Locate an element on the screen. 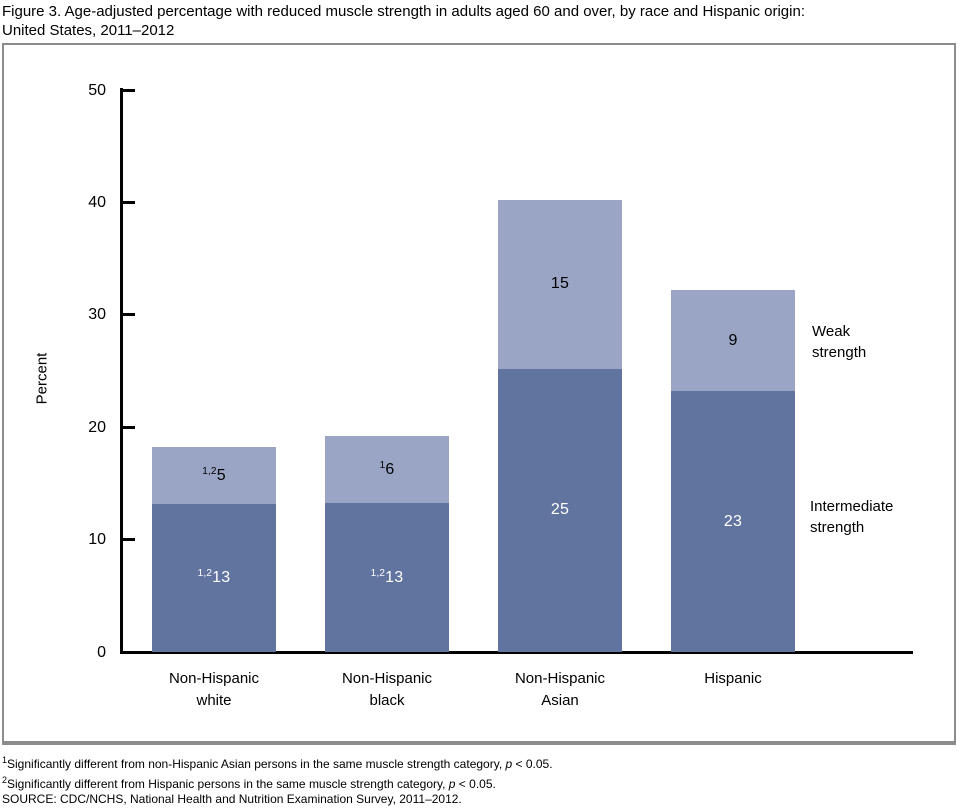 The width and height of the screenshot is (960, 808). bar-segment: 25 is located at coordinates (560, 510).